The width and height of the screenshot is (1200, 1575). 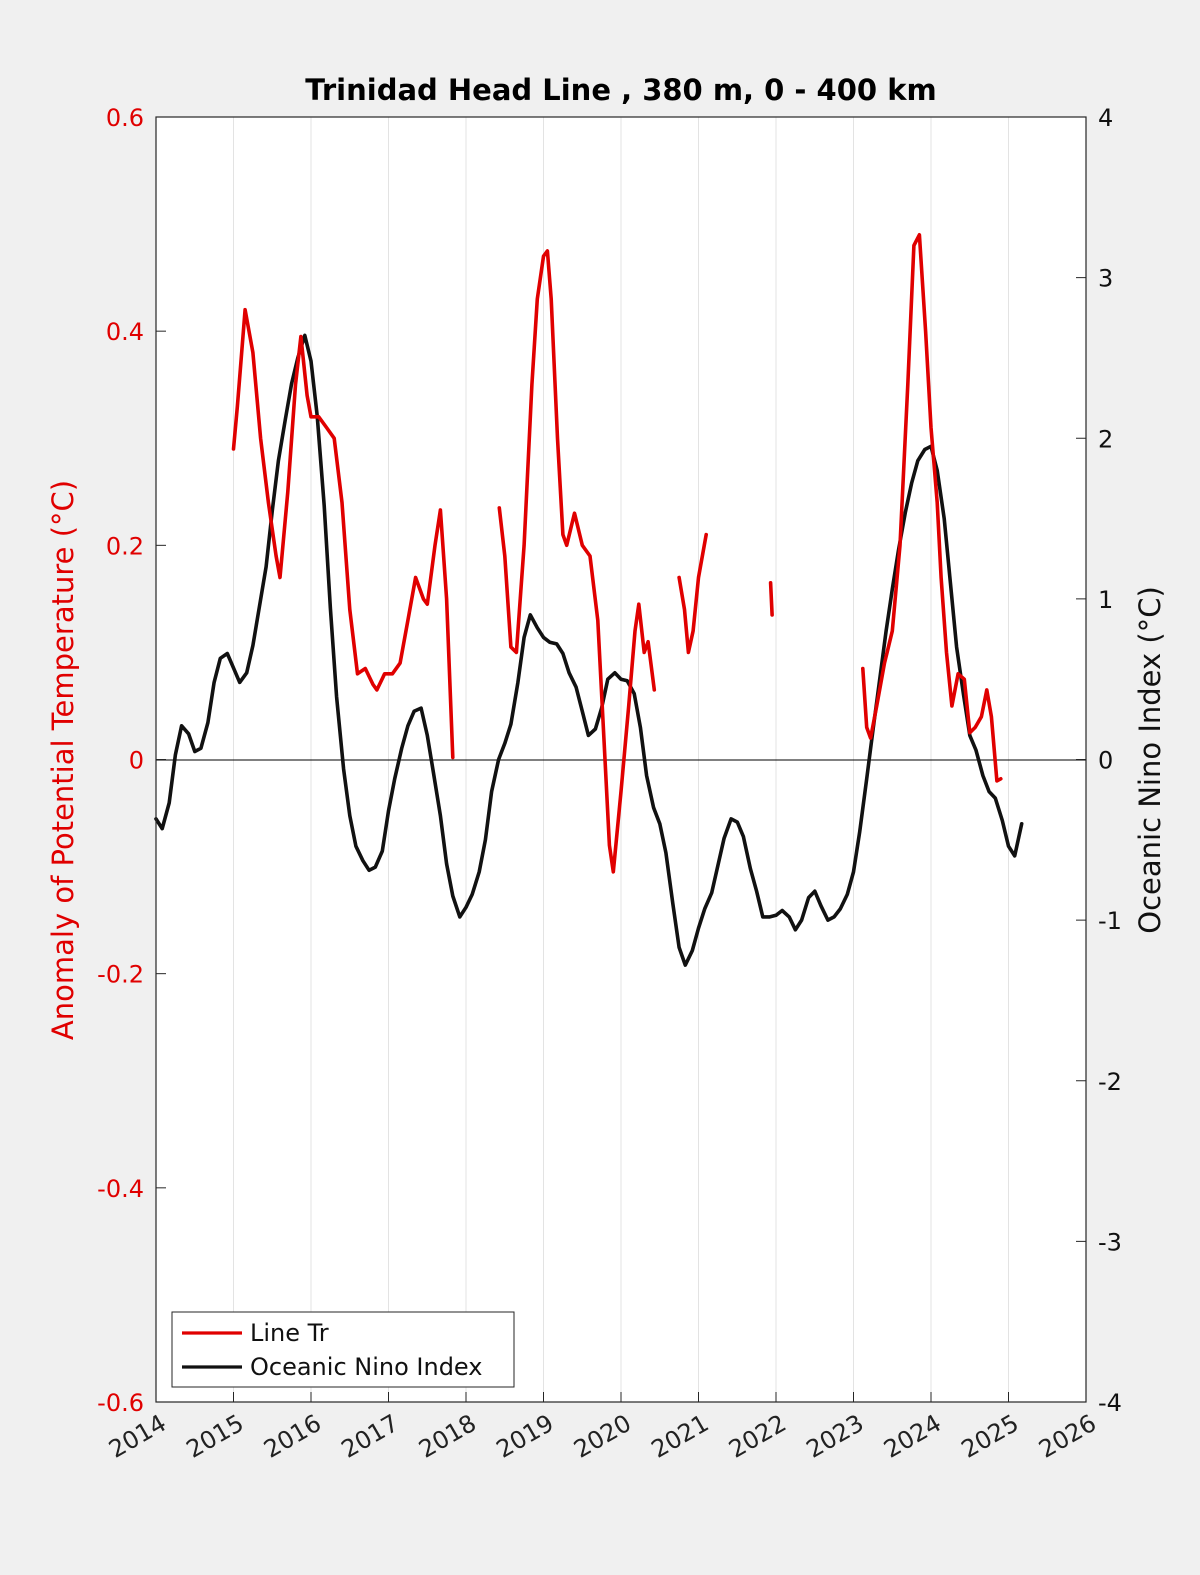 I want to click on legend-box, so click(x=343, y=1349).